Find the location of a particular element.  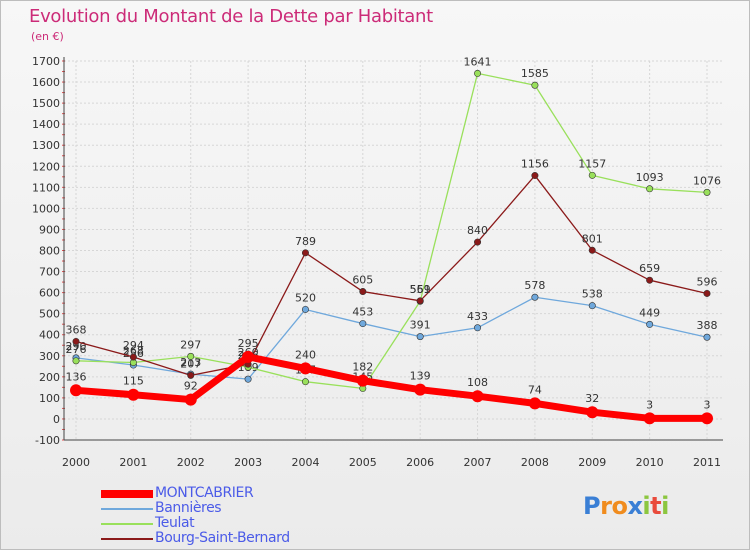

data-label: 294 is located at coordinates (133, 345).